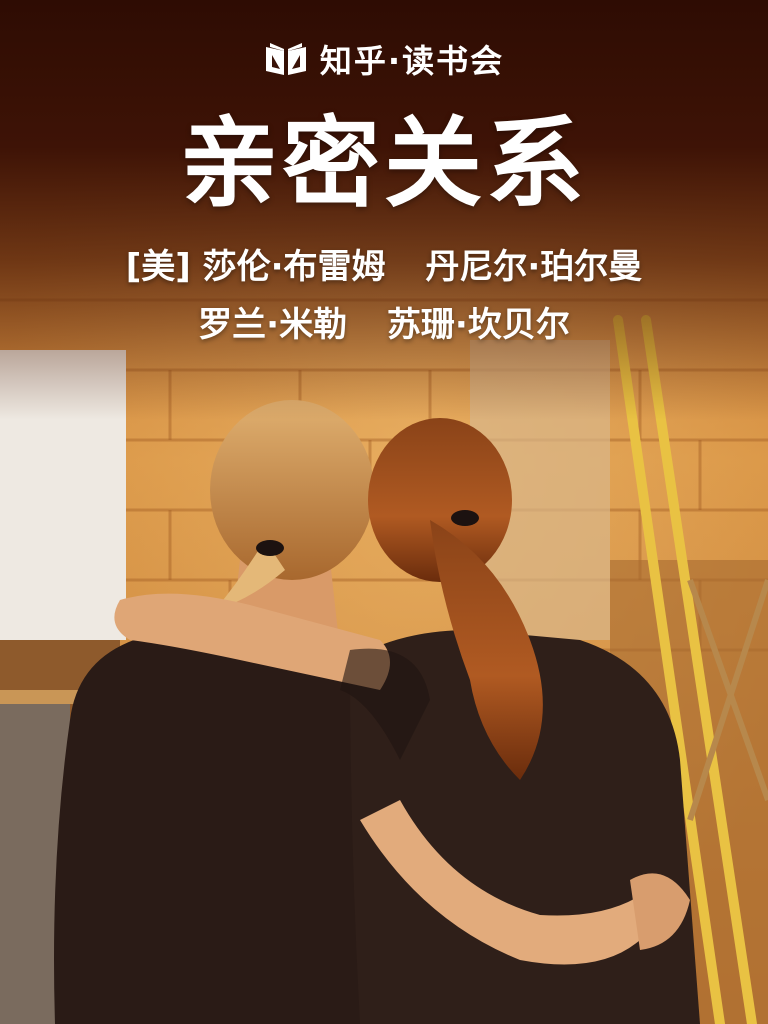  I want to click on brand-header: 知乎·读书会, so click(384, 59).